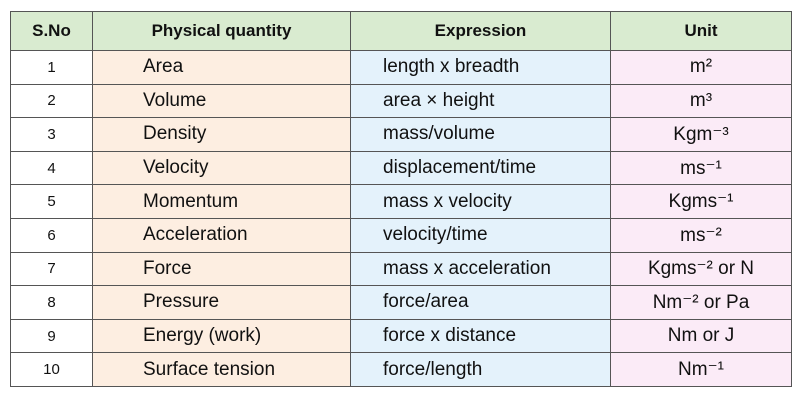  I want to click on table-row: 6 Acceleration velocity/time ms⁻², so click(401, 235).